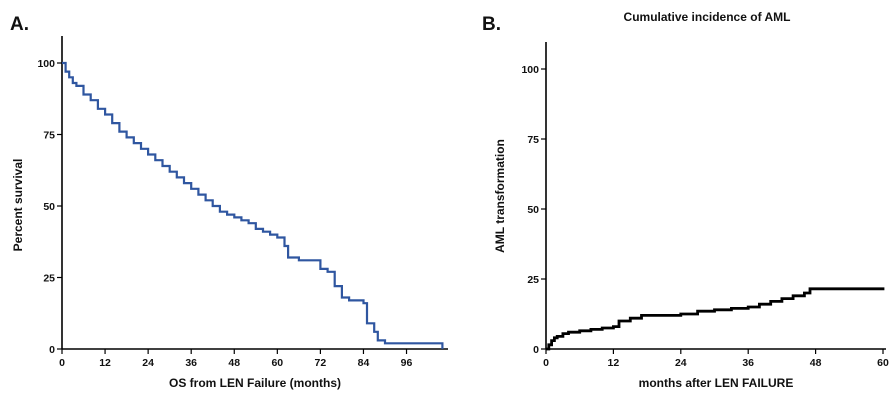 This screenshot has width=891, height=398. I want to click on x-tick-label: 96, so click(407, 363).